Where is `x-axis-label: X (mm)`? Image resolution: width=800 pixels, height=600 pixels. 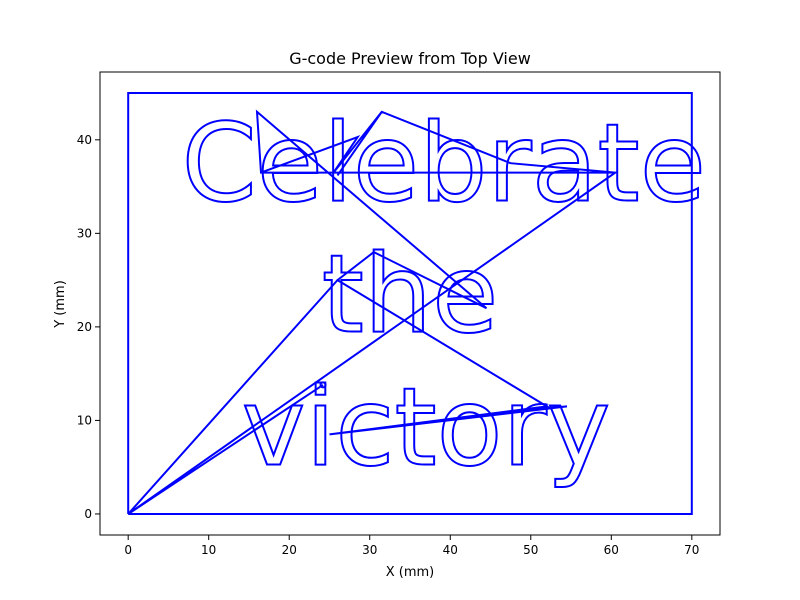
x-axis-label: X (mm) is located at coordinates (410, 572).